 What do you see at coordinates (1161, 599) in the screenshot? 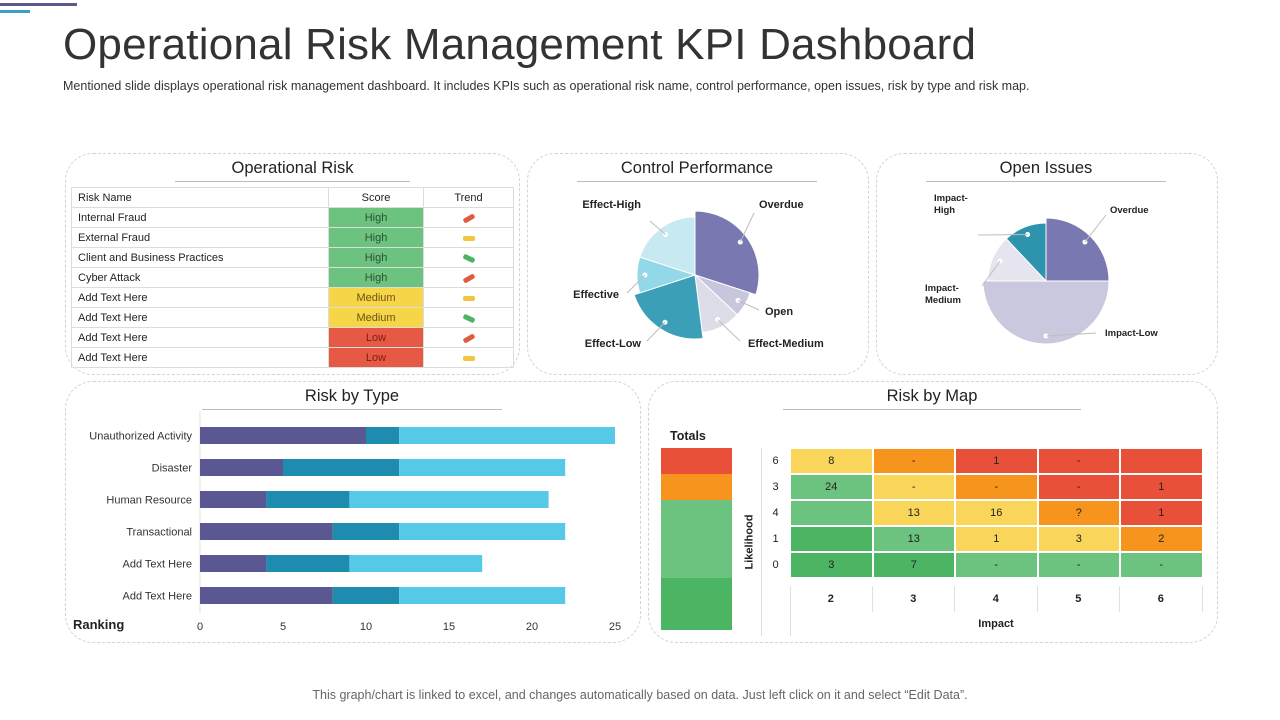
I see `impact-value: 6` at bounding box center [1161, 599].